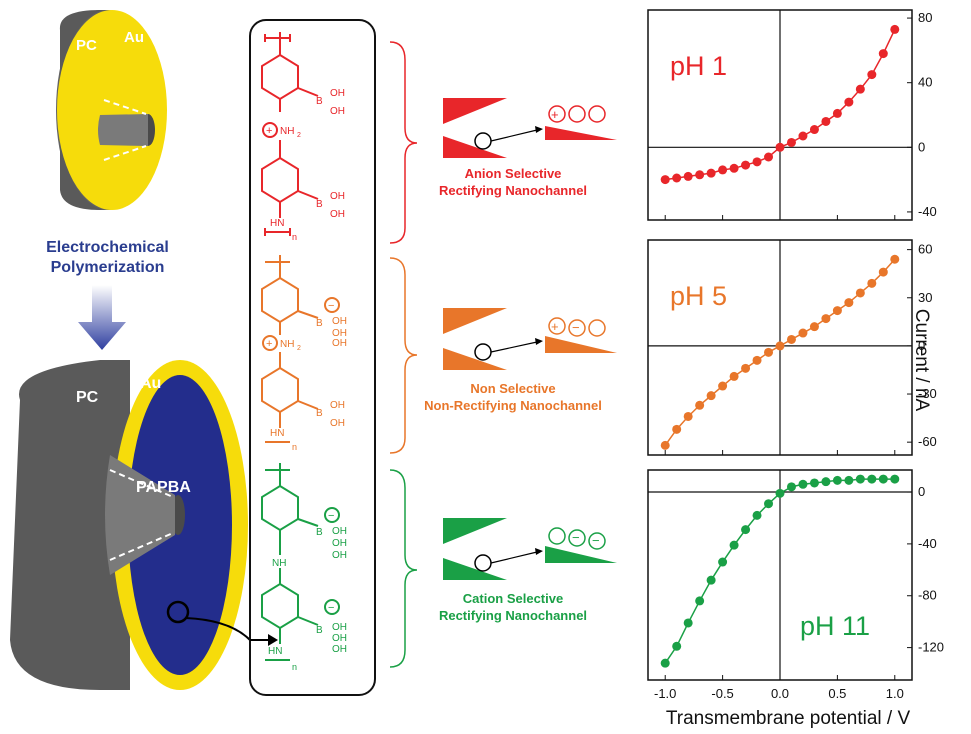  Describe the element at coordinates (339, 321) in the screenshot. I see `orange-oh-1a: OH` at that location.